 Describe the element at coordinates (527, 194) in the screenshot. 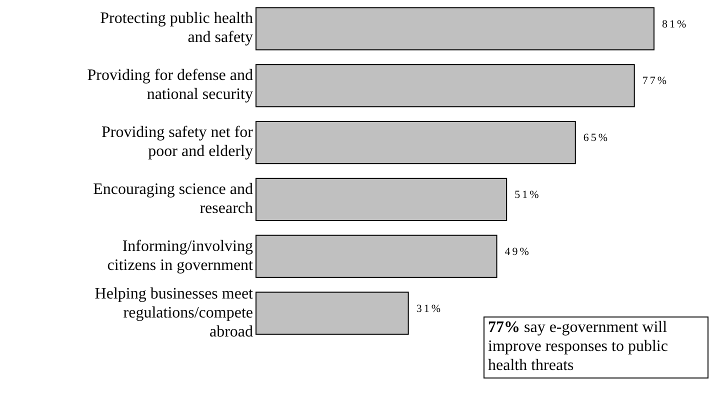

I see `data-label: 51%` at that location.